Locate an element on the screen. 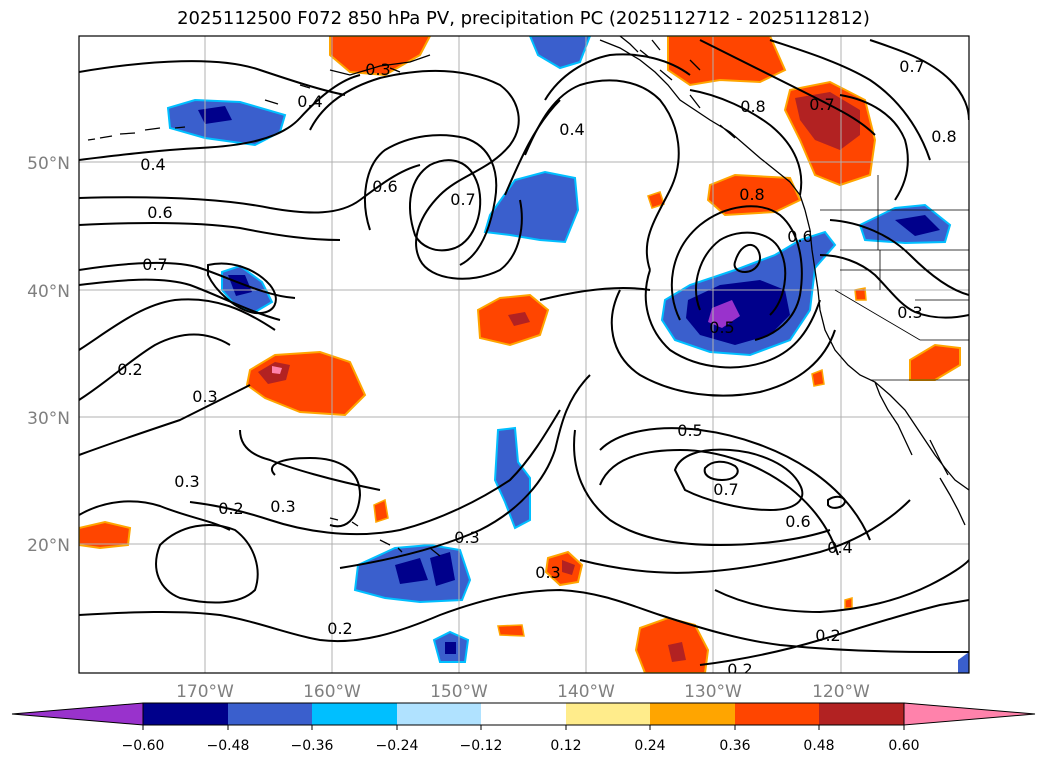 The width and height of the screenshot is (1047, 765). coastline-alaska-panhandle is located at coordinates (660, 53).